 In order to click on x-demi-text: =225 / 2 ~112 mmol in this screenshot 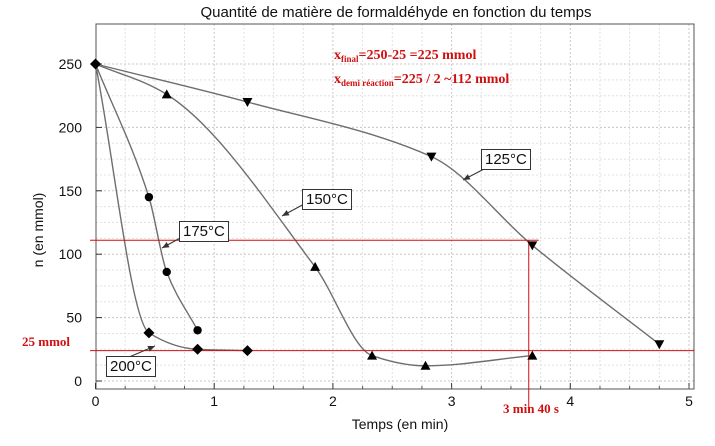, I will do `click(451, 79)`.